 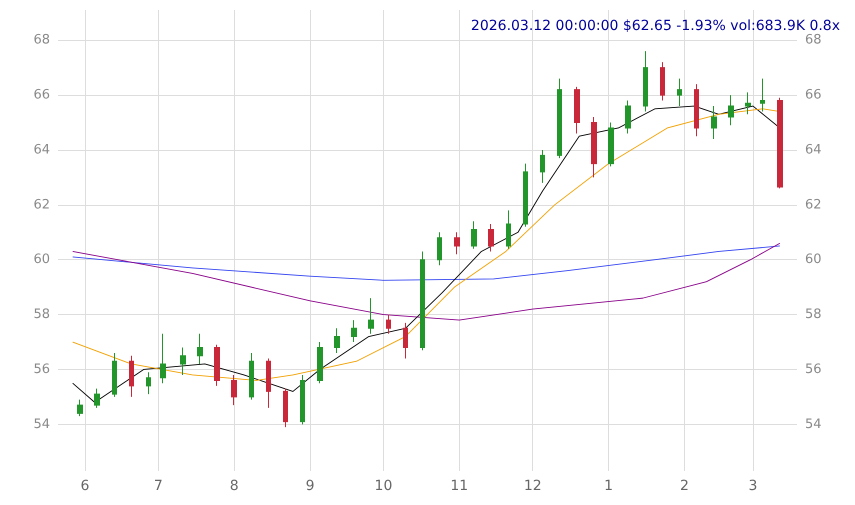 What do you see at coordinates (813, 95) in the screenshot?
I see `y2-tick-label: 66` at bounding box center [813, 95].